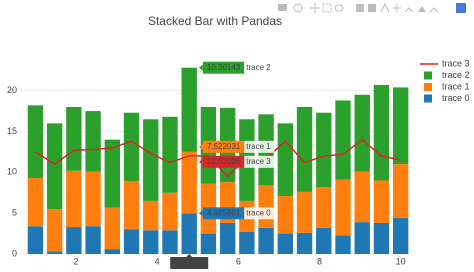 This screenshot has height=272, width=474. Describe the element at coordinates (298, 8) in the screenshot. I see `zoom-icon` at that location.